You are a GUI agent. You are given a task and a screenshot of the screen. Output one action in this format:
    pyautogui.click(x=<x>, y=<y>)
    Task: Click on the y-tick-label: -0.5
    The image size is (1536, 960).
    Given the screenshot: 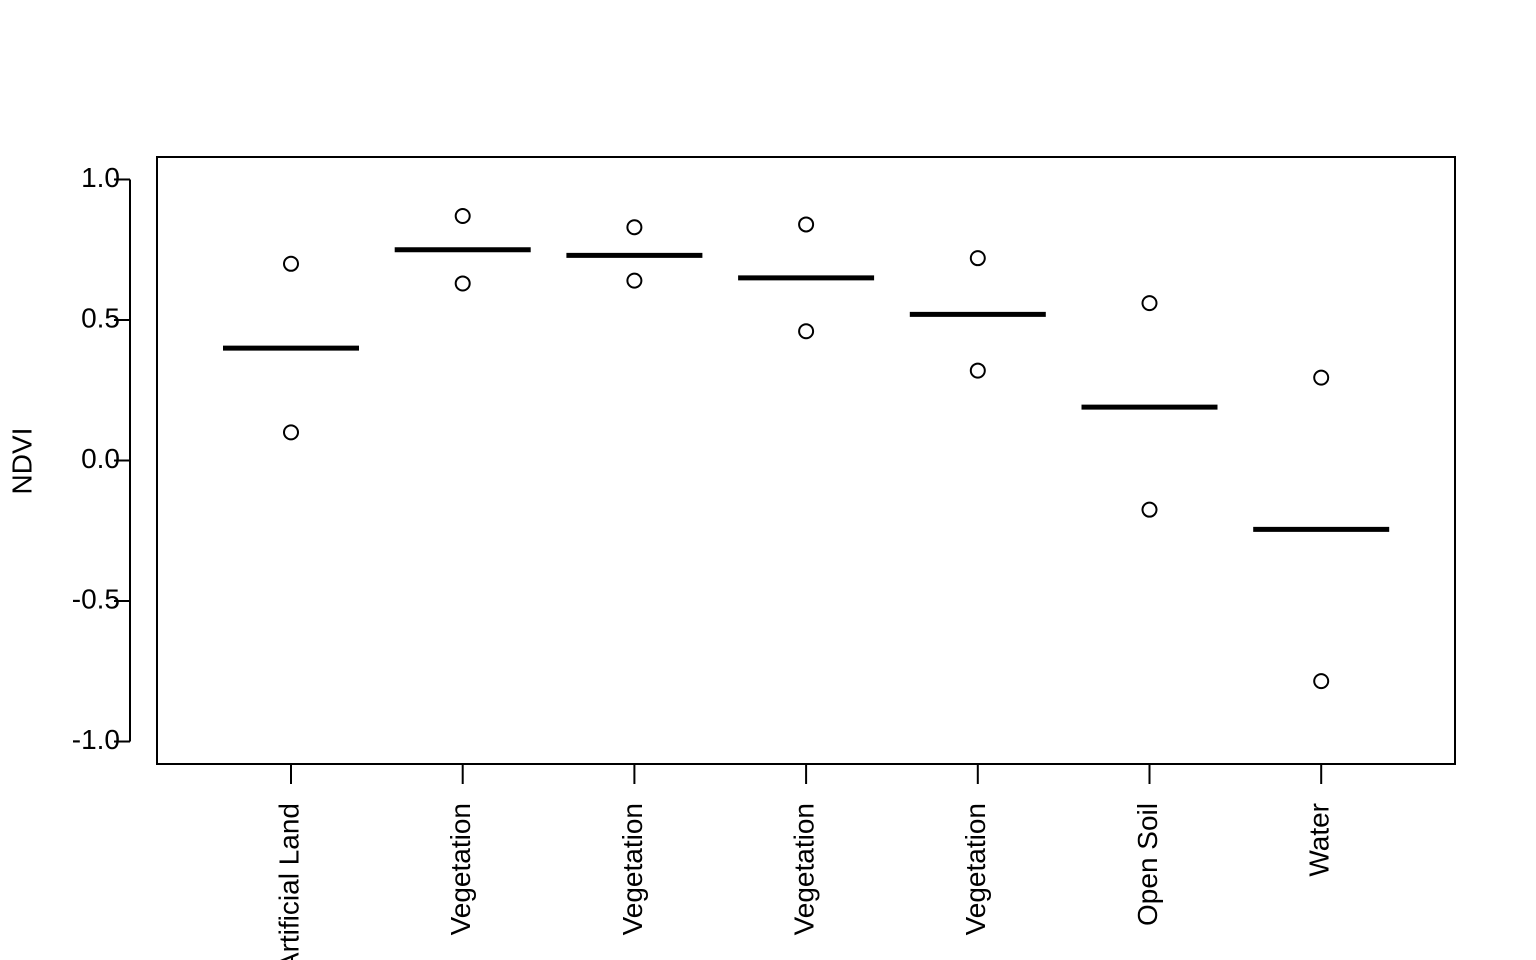 What is the action you would take?
    pyautogui.click(x=96, y=598)
    